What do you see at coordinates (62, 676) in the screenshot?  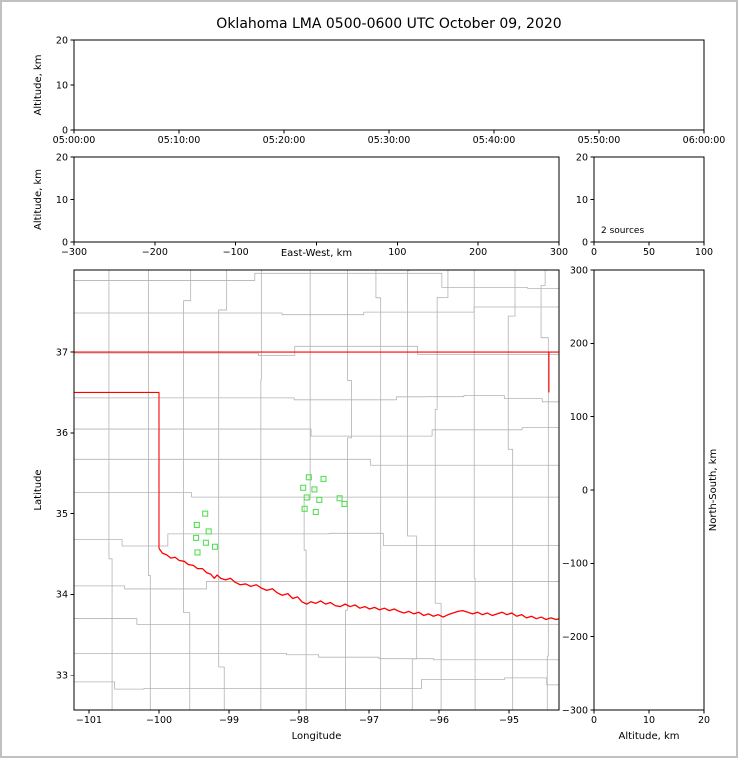 I see `y-tick-label: 33` at bounding box center [62, 676].